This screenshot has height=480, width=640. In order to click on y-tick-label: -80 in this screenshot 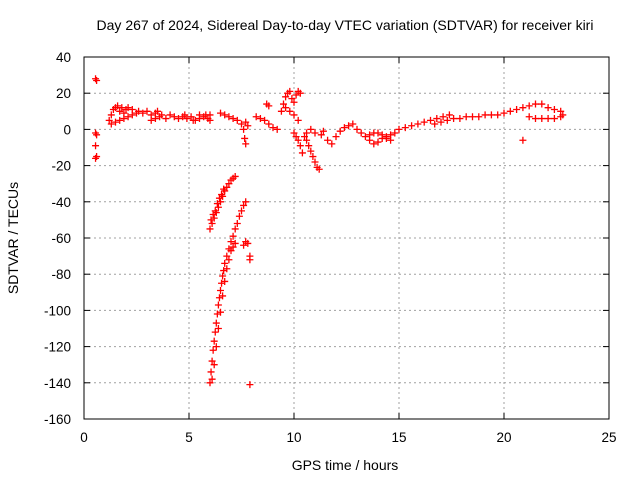, I will do `click(61, 274)`.